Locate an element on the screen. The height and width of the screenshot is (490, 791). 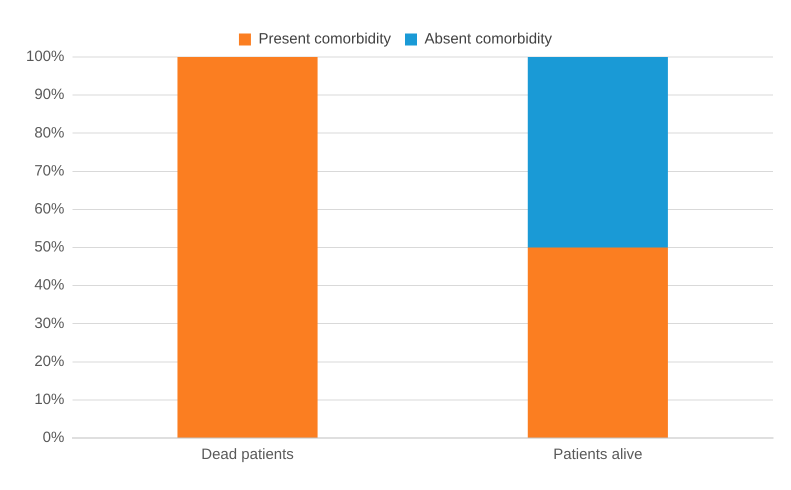
y-tick-label: 100% is located at coordinates (45, 57).